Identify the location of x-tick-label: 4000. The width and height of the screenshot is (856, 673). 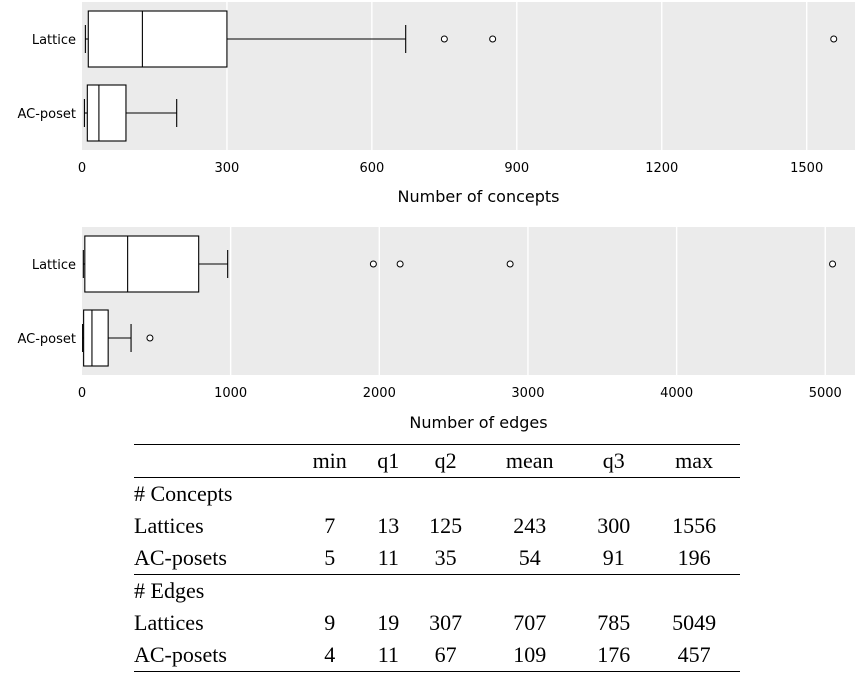
(676, 393).